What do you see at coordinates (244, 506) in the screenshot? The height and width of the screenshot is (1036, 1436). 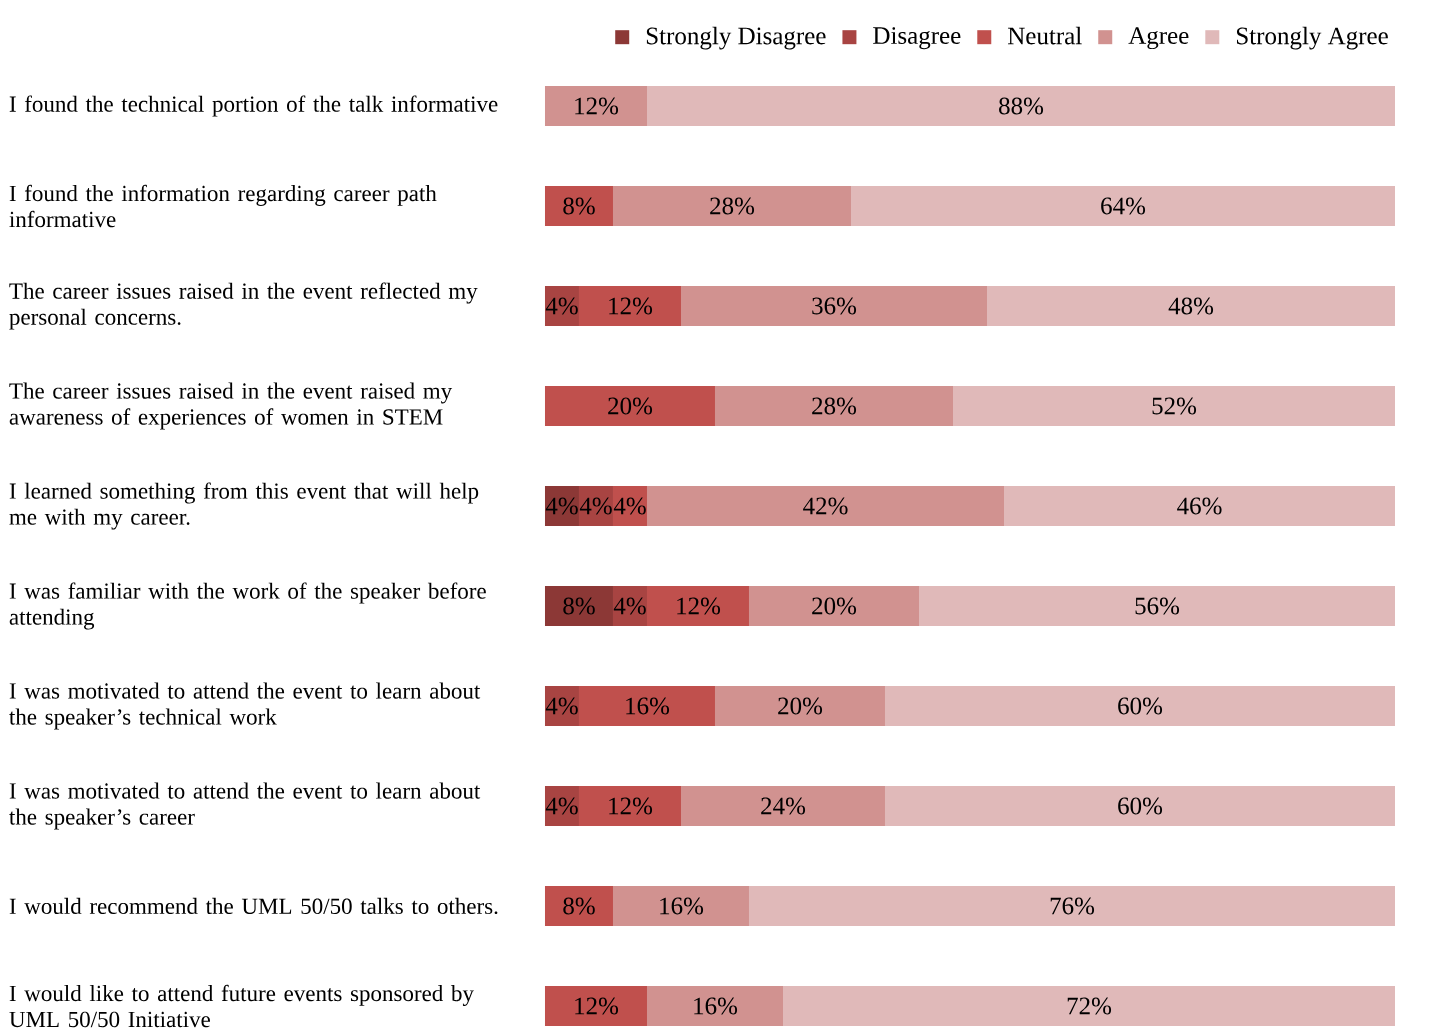 I see `y-tick-label: I learned something from this event that will help me with my career.` at bounding box center [244, 506].